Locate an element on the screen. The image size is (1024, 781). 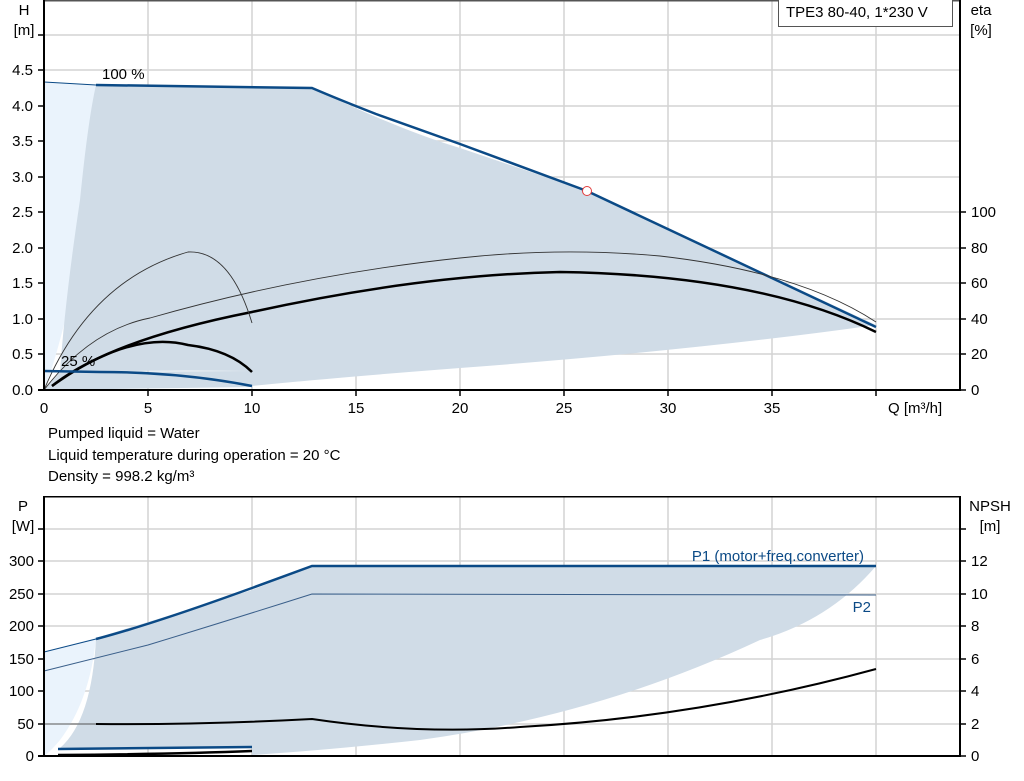
top-light-area is located at coordinates (70, 236).